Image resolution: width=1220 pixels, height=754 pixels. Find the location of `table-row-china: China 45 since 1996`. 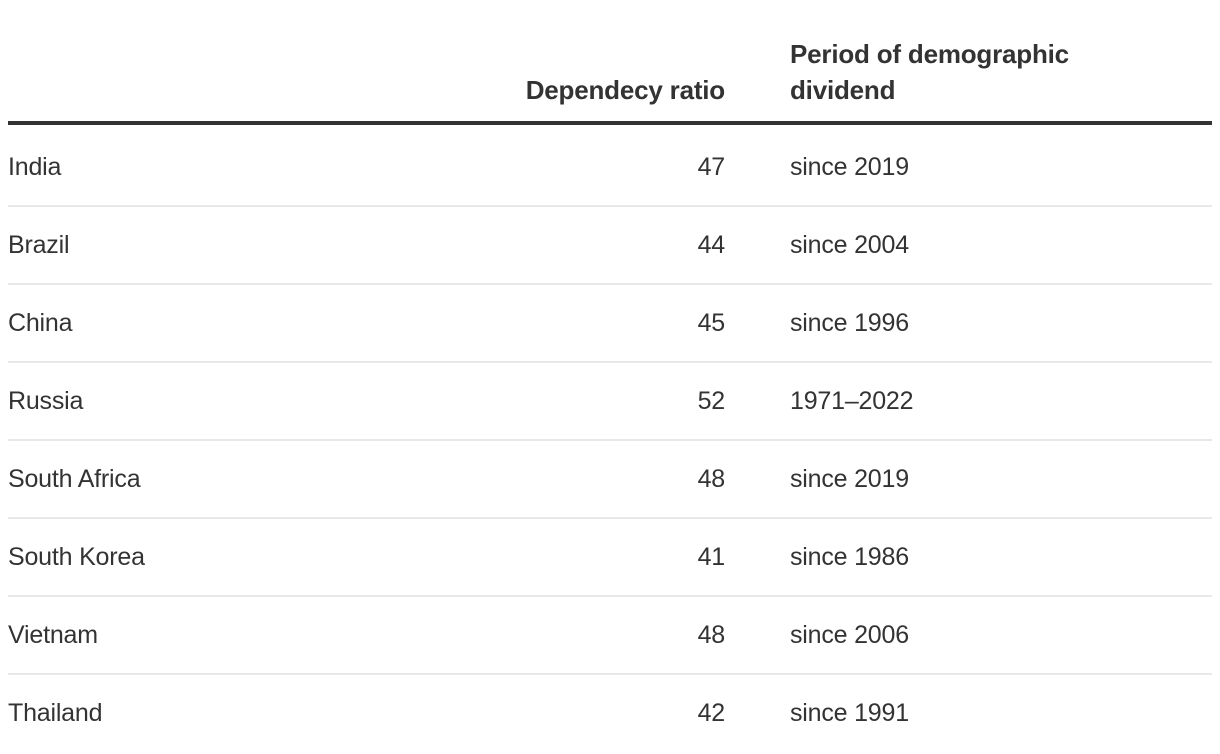

table-row-china: China 45 since 1996 is located at coordinates (610, 324).